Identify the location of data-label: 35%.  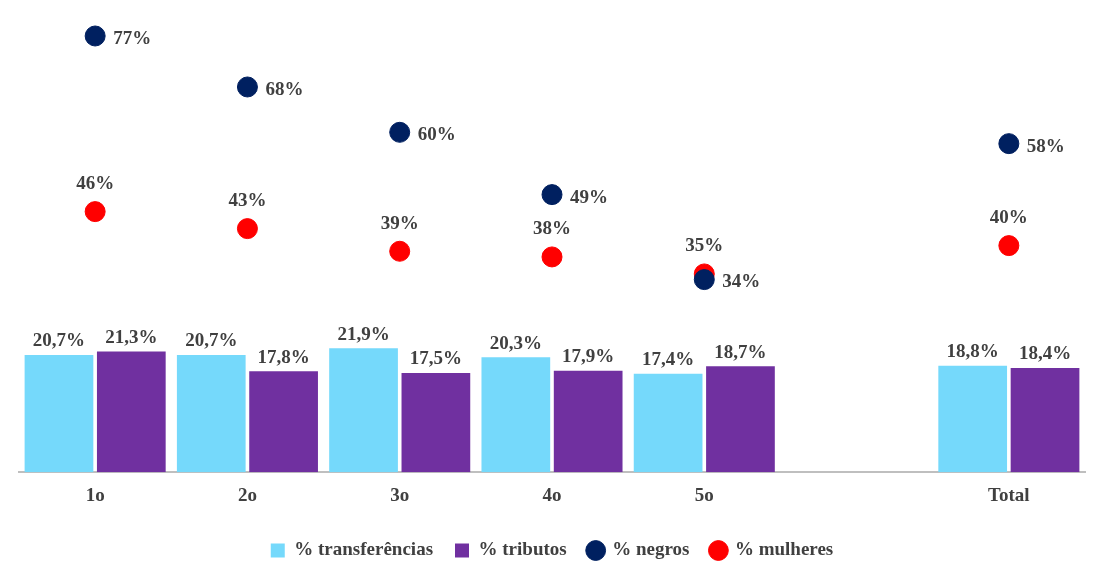
(704, 245).